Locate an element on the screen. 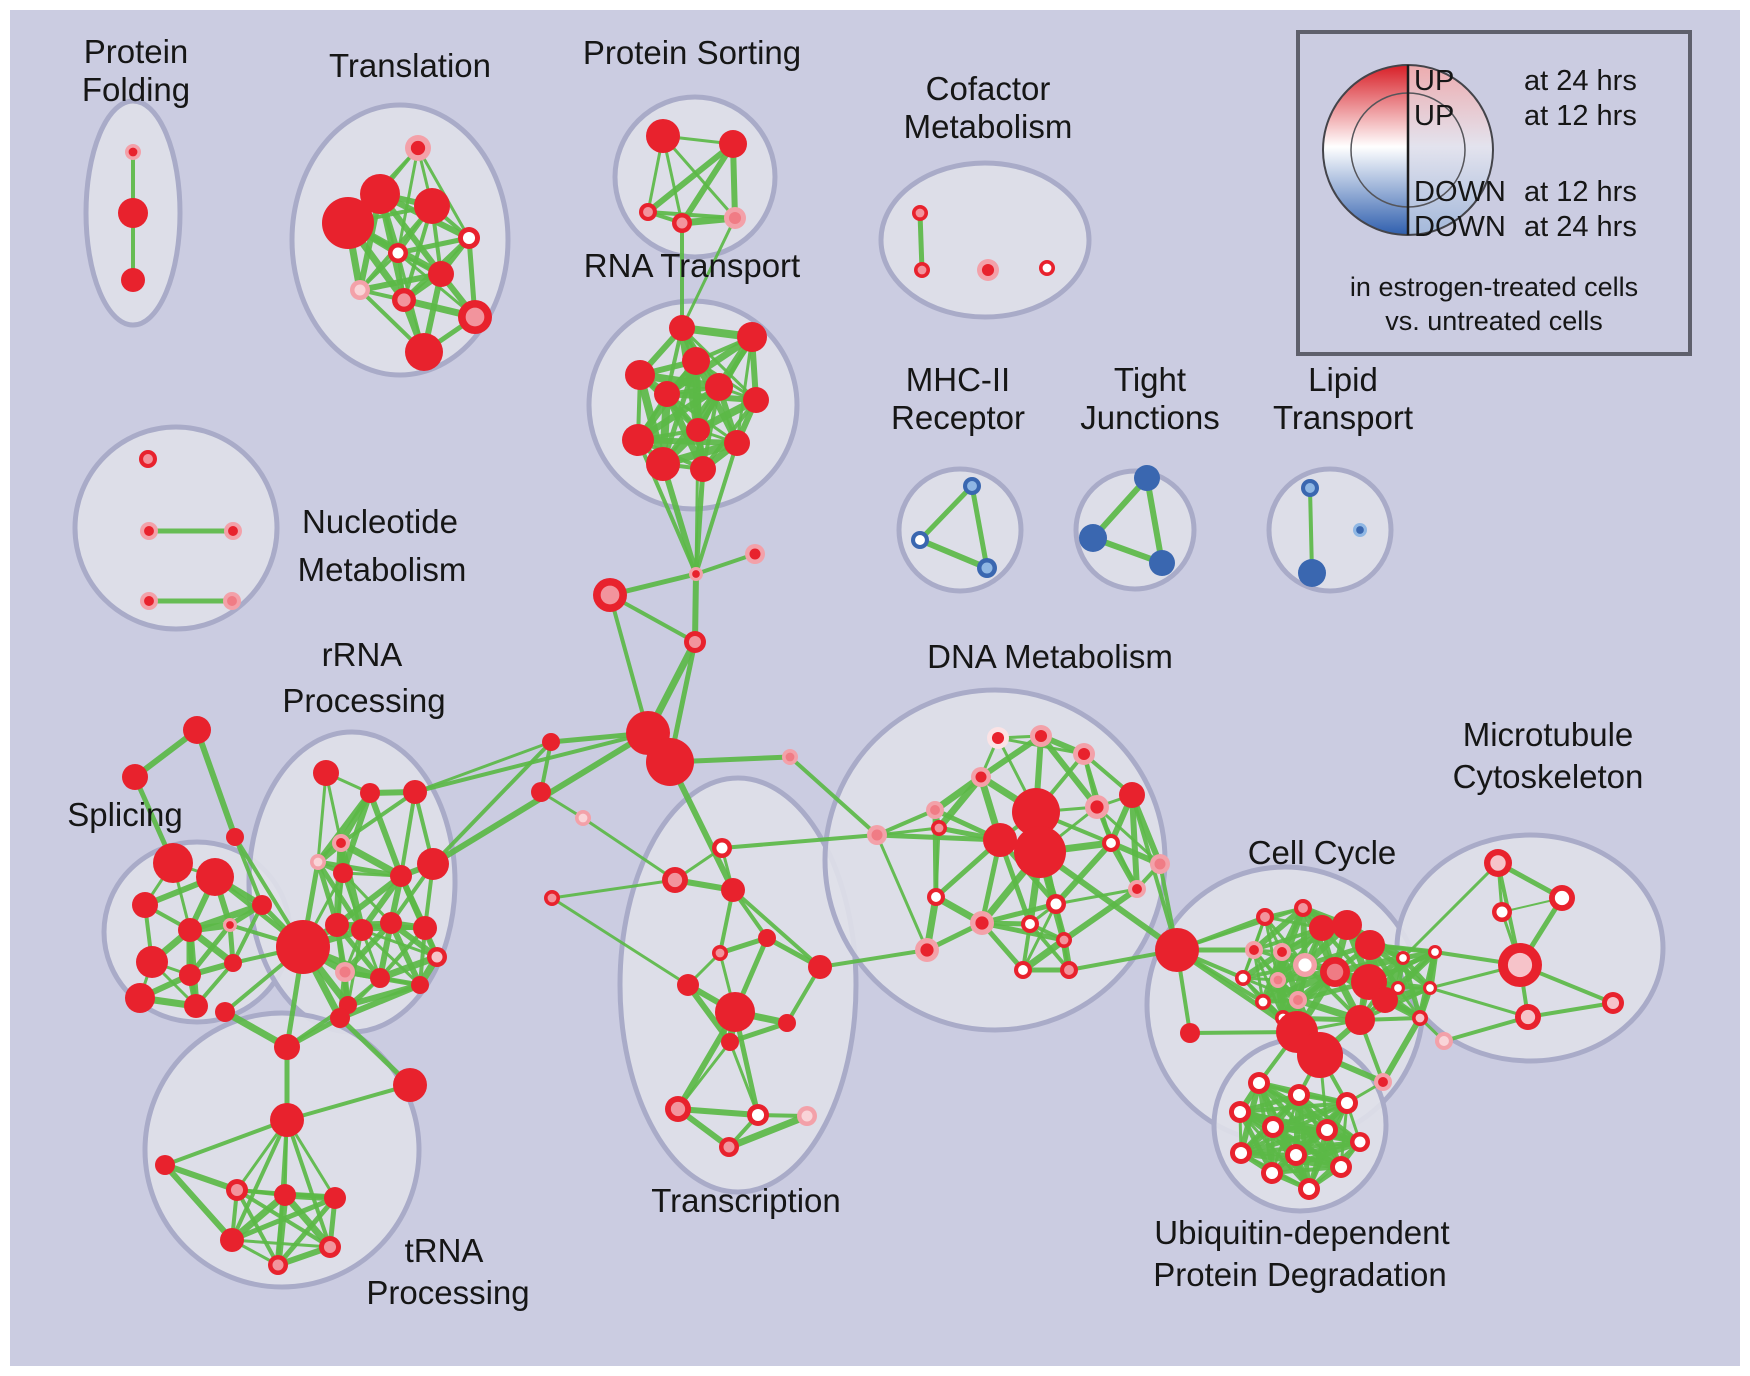 The image size is (1750, 1376). legend-row-direction: DOWN is located at coordinates (1460, 192).